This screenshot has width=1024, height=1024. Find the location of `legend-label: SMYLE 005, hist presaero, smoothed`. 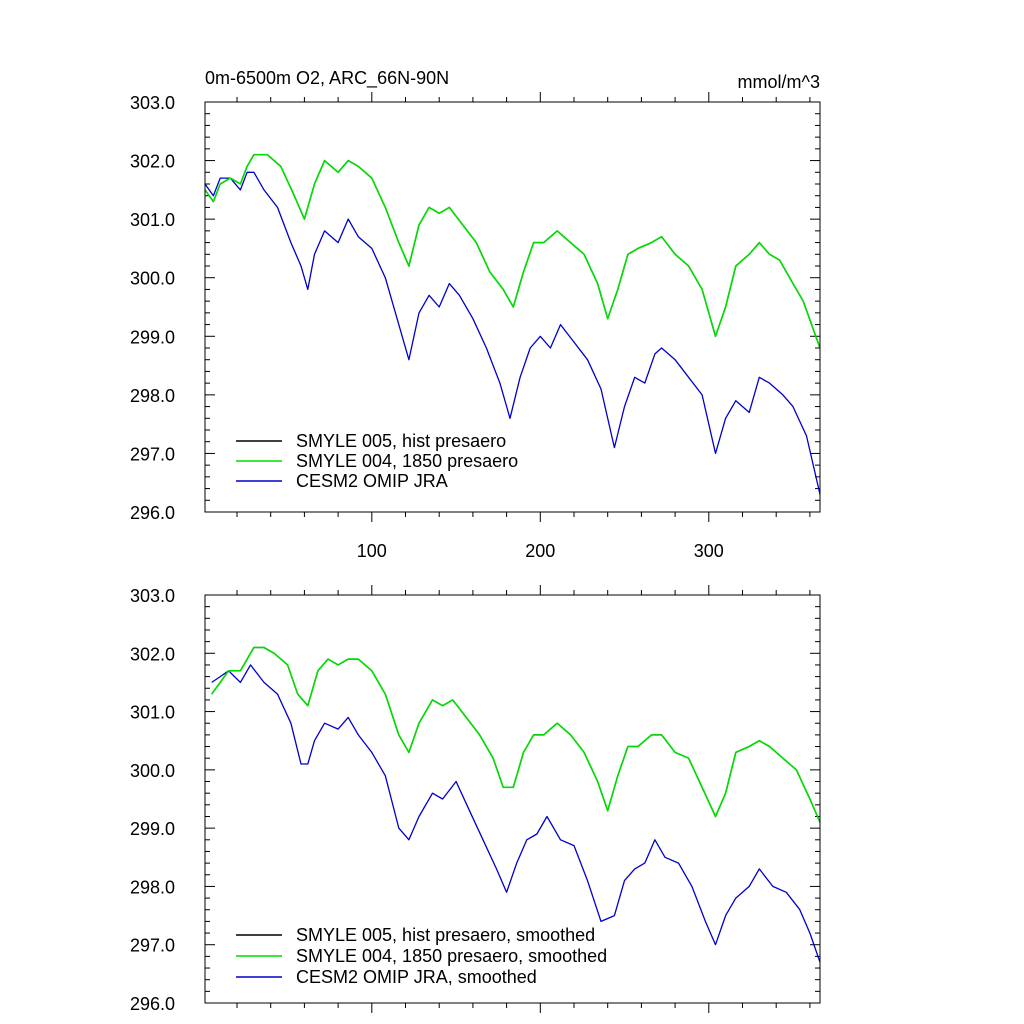

legend-label: SMYLE 005, hist presaero, smoothed is located at coordinates (445, 935).